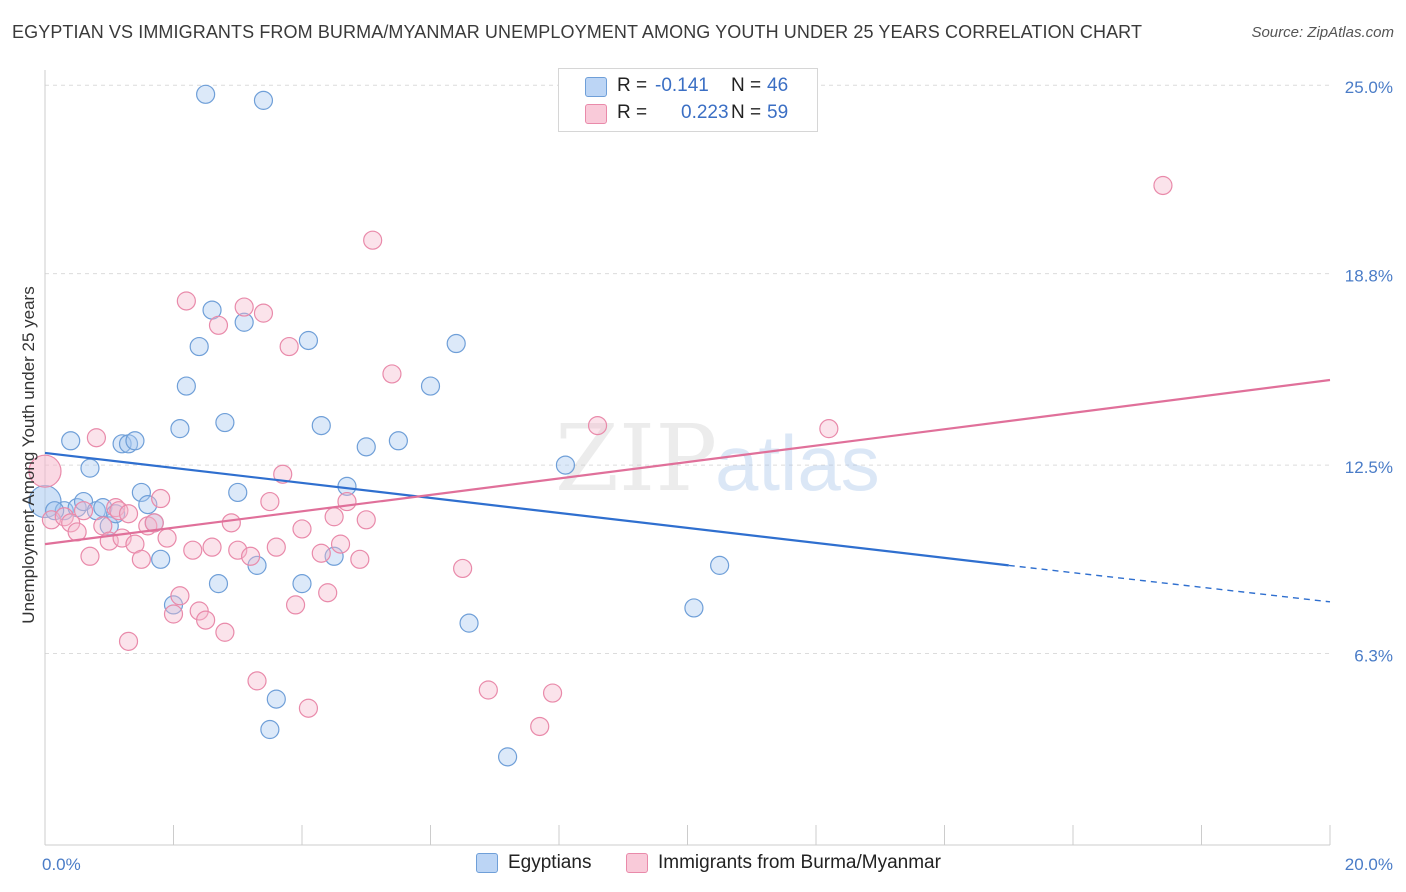  What do you see at coordinates (705, 112) in the screenshot?
I see `legend-r-value-burma: 0.223` at bounding box center [705, 112].